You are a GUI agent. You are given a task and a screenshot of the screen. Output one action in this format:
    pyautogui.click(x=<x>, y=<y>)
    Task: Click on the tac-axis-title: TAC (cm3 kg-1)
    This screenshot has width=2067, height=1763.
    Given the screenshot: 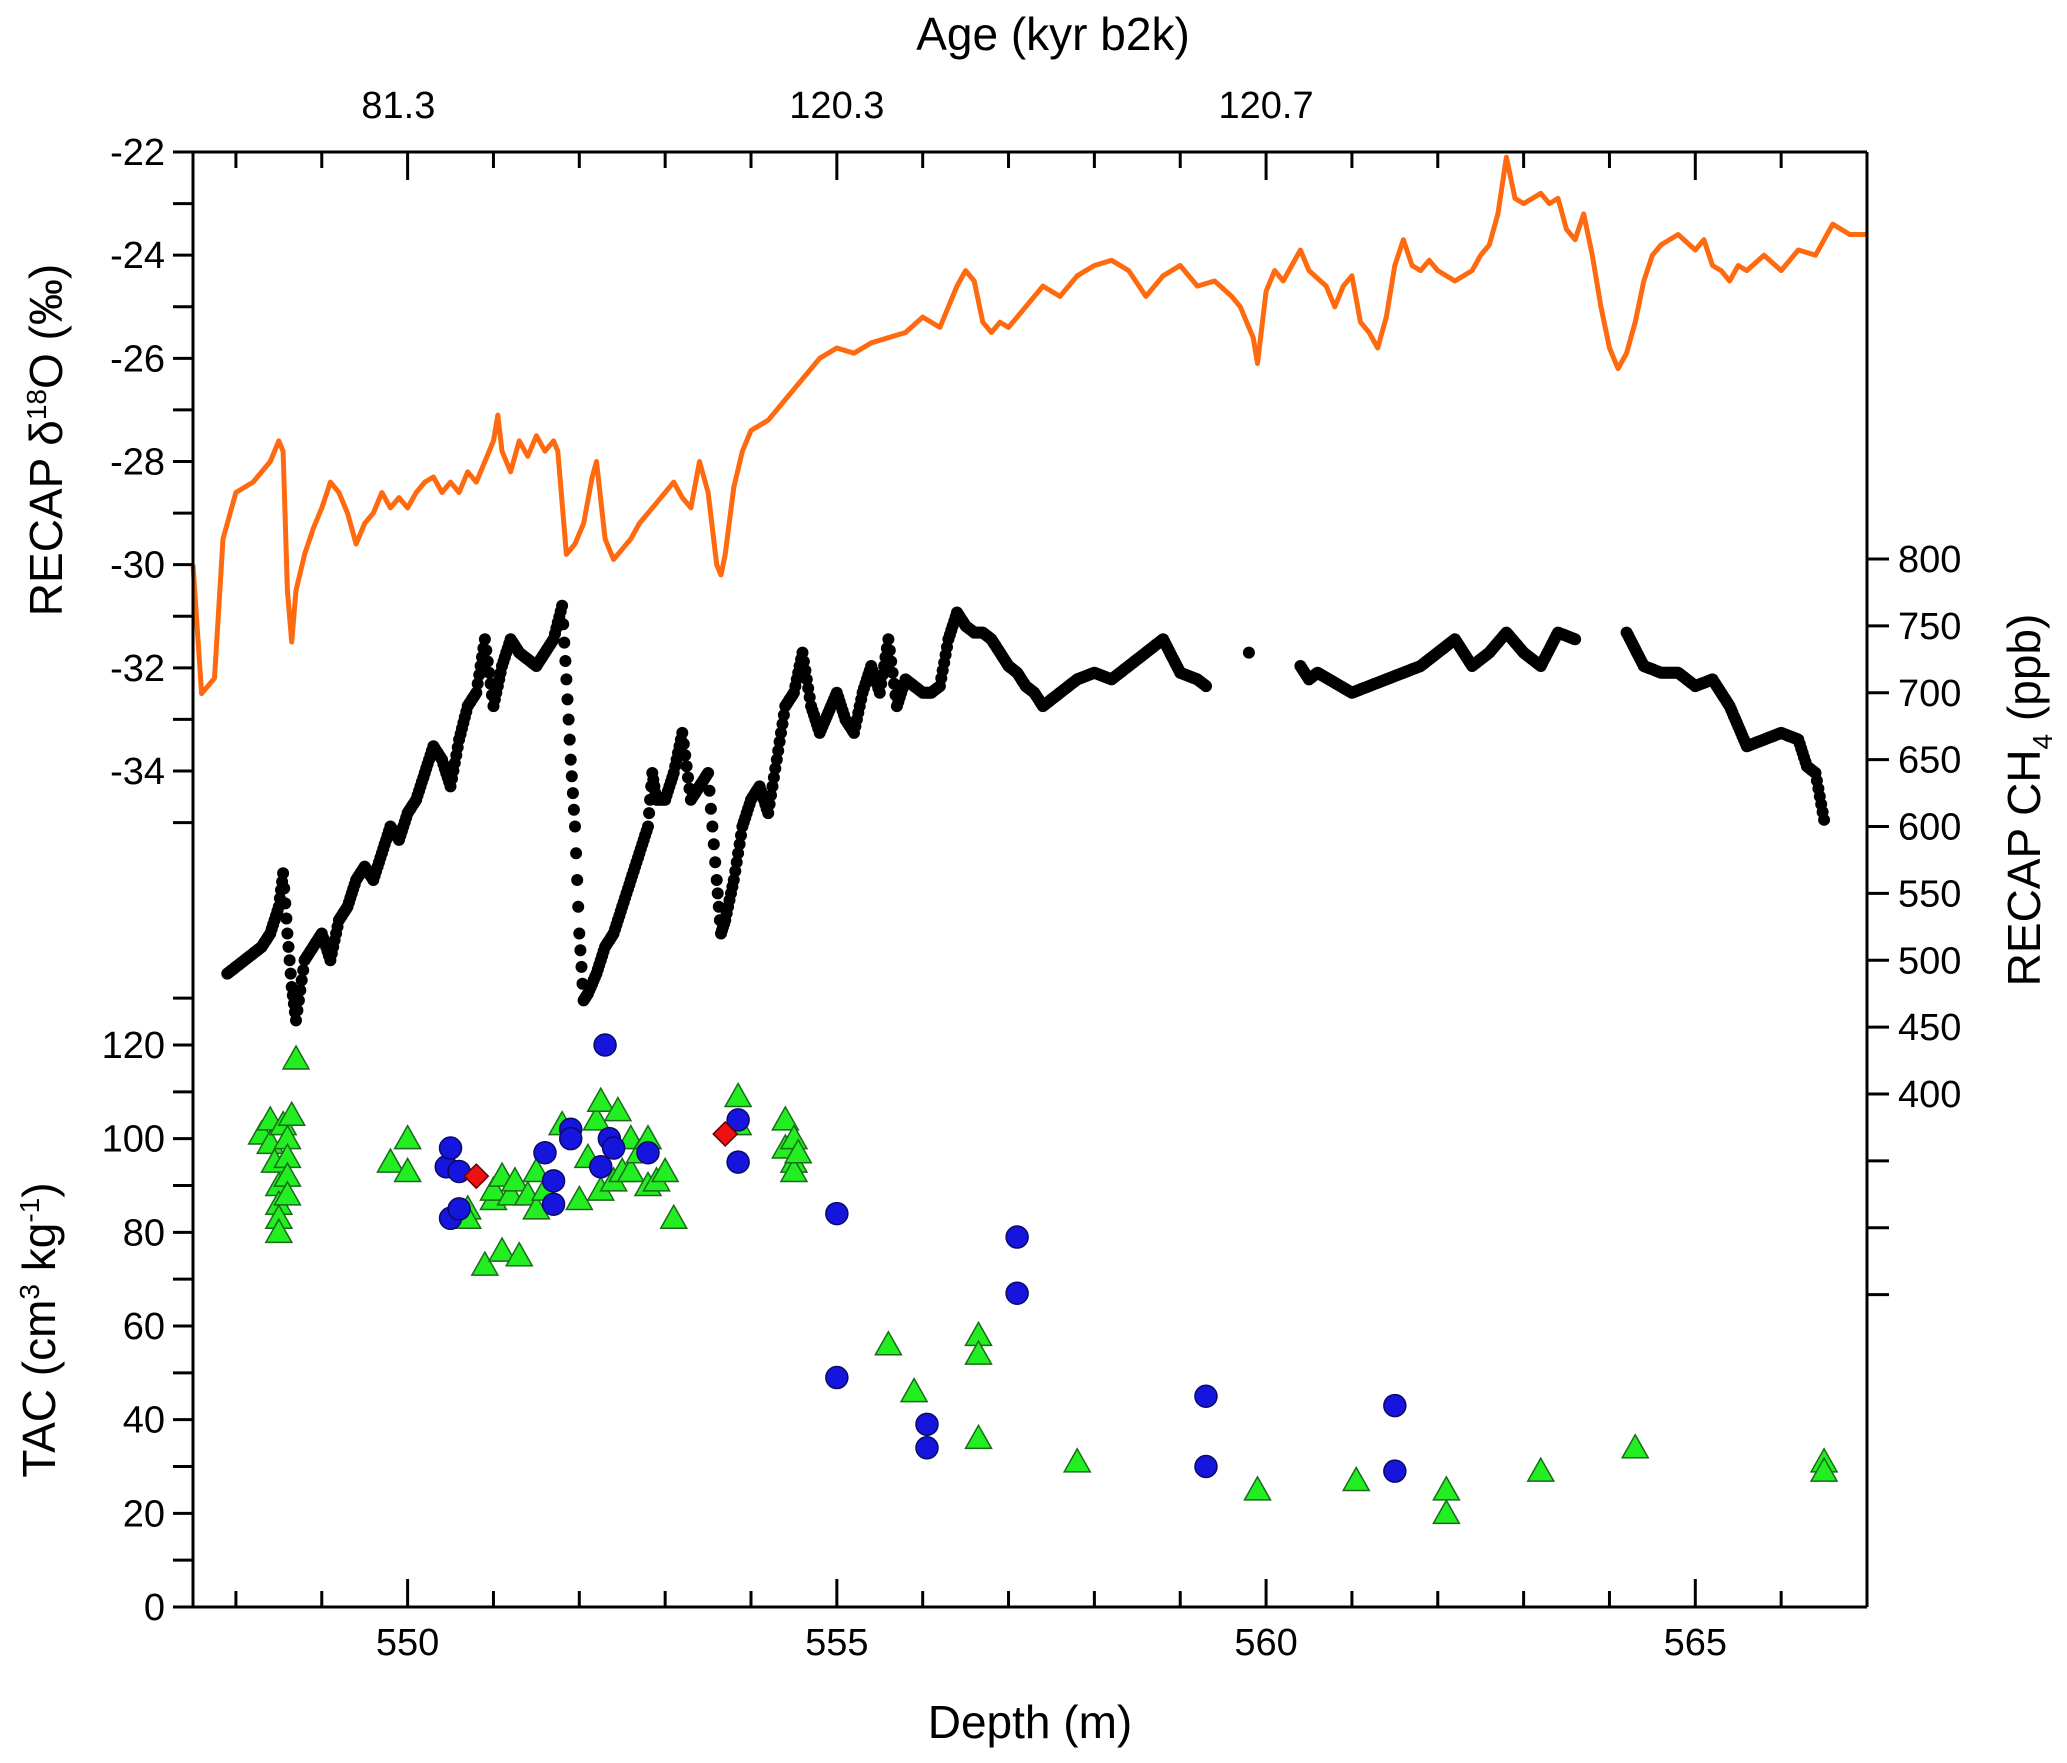 What is the action you would take?
    pyautogui.click(x=39, y=1329)
    